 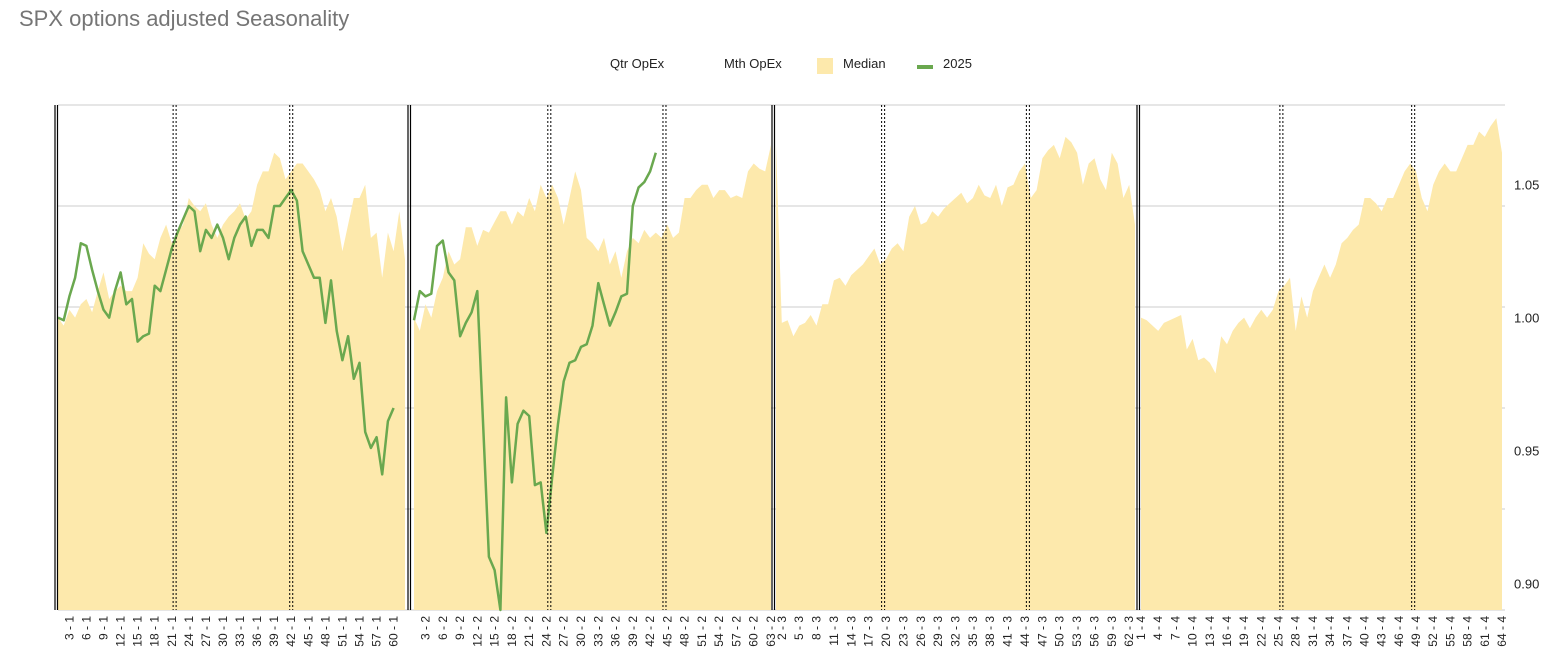 I want to click on x-tick-label: 17 - 3, so click(x=869, y=631).